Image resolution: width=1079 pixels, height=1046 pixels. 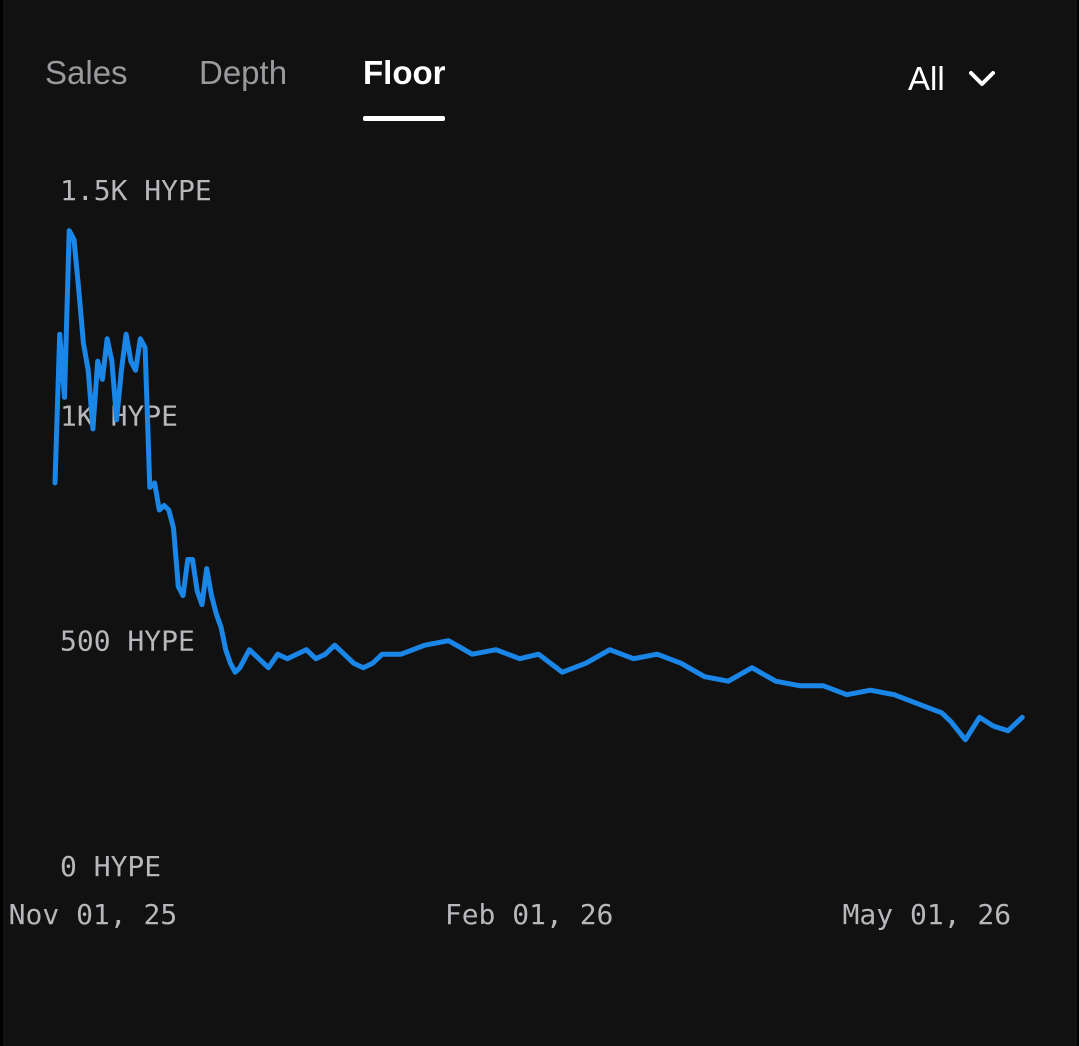 I want to click on time-range-dropdown: All, so click(x=952, y=79).